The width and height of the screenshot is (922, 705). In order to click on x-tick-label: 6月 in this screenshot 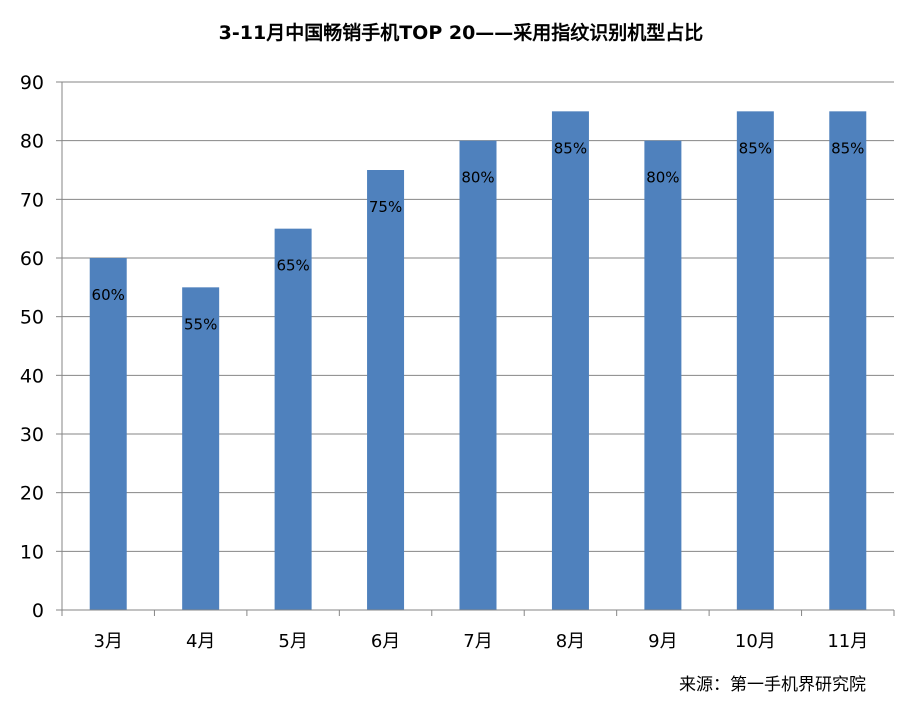, I will do `click(385, 641)`.